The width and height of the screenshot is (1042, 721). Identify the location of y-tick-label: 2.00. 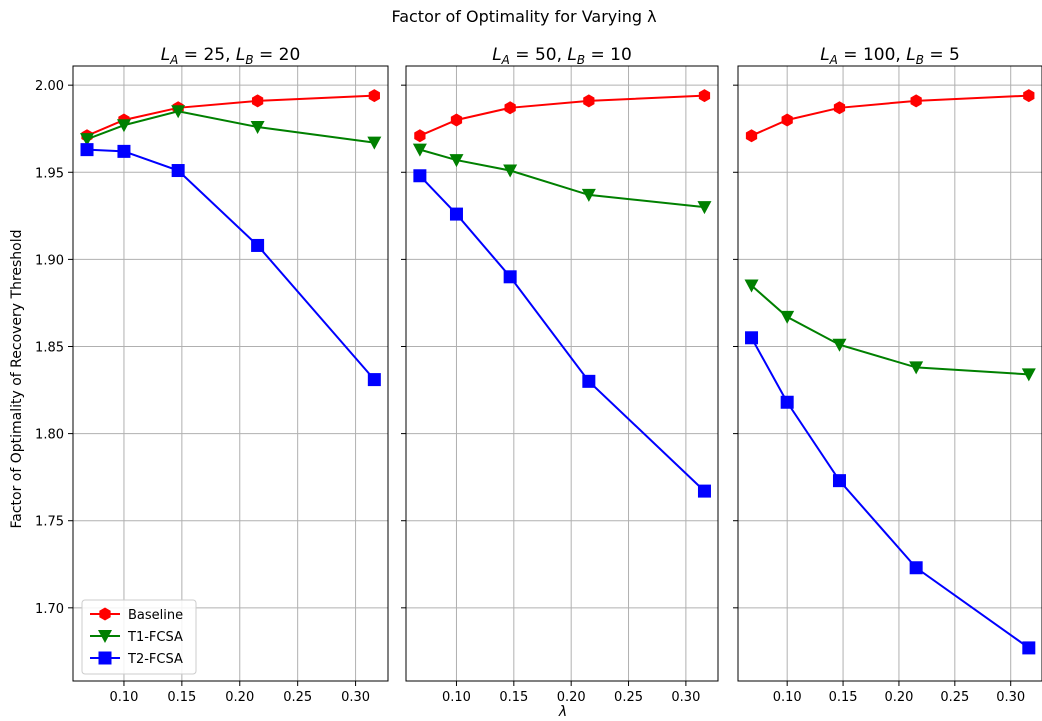
(49, 86).